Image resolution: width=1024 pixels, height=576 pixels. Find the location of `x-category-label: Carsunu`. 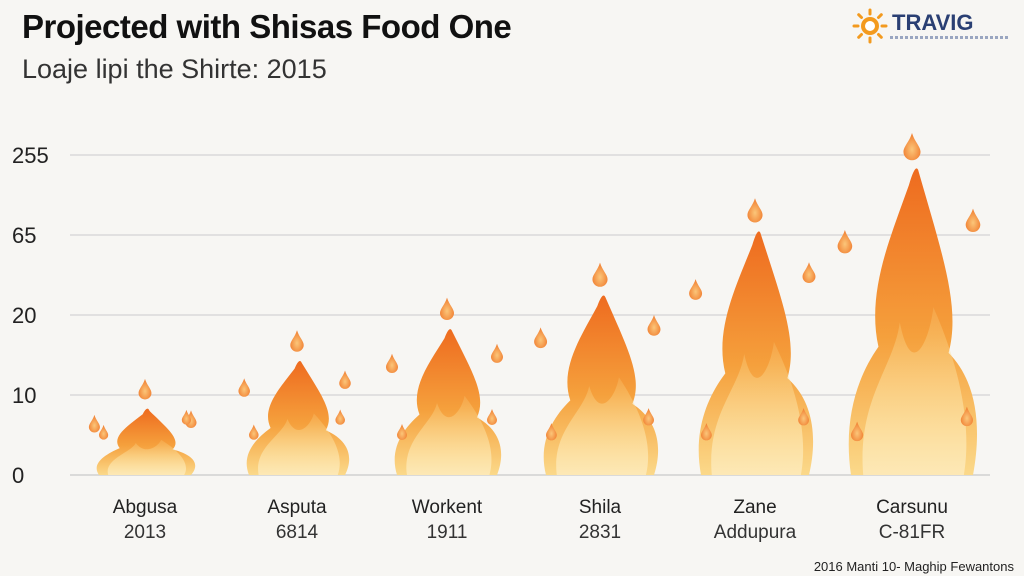

x-category-label: Carsunu is located at coordinates (912, 507).